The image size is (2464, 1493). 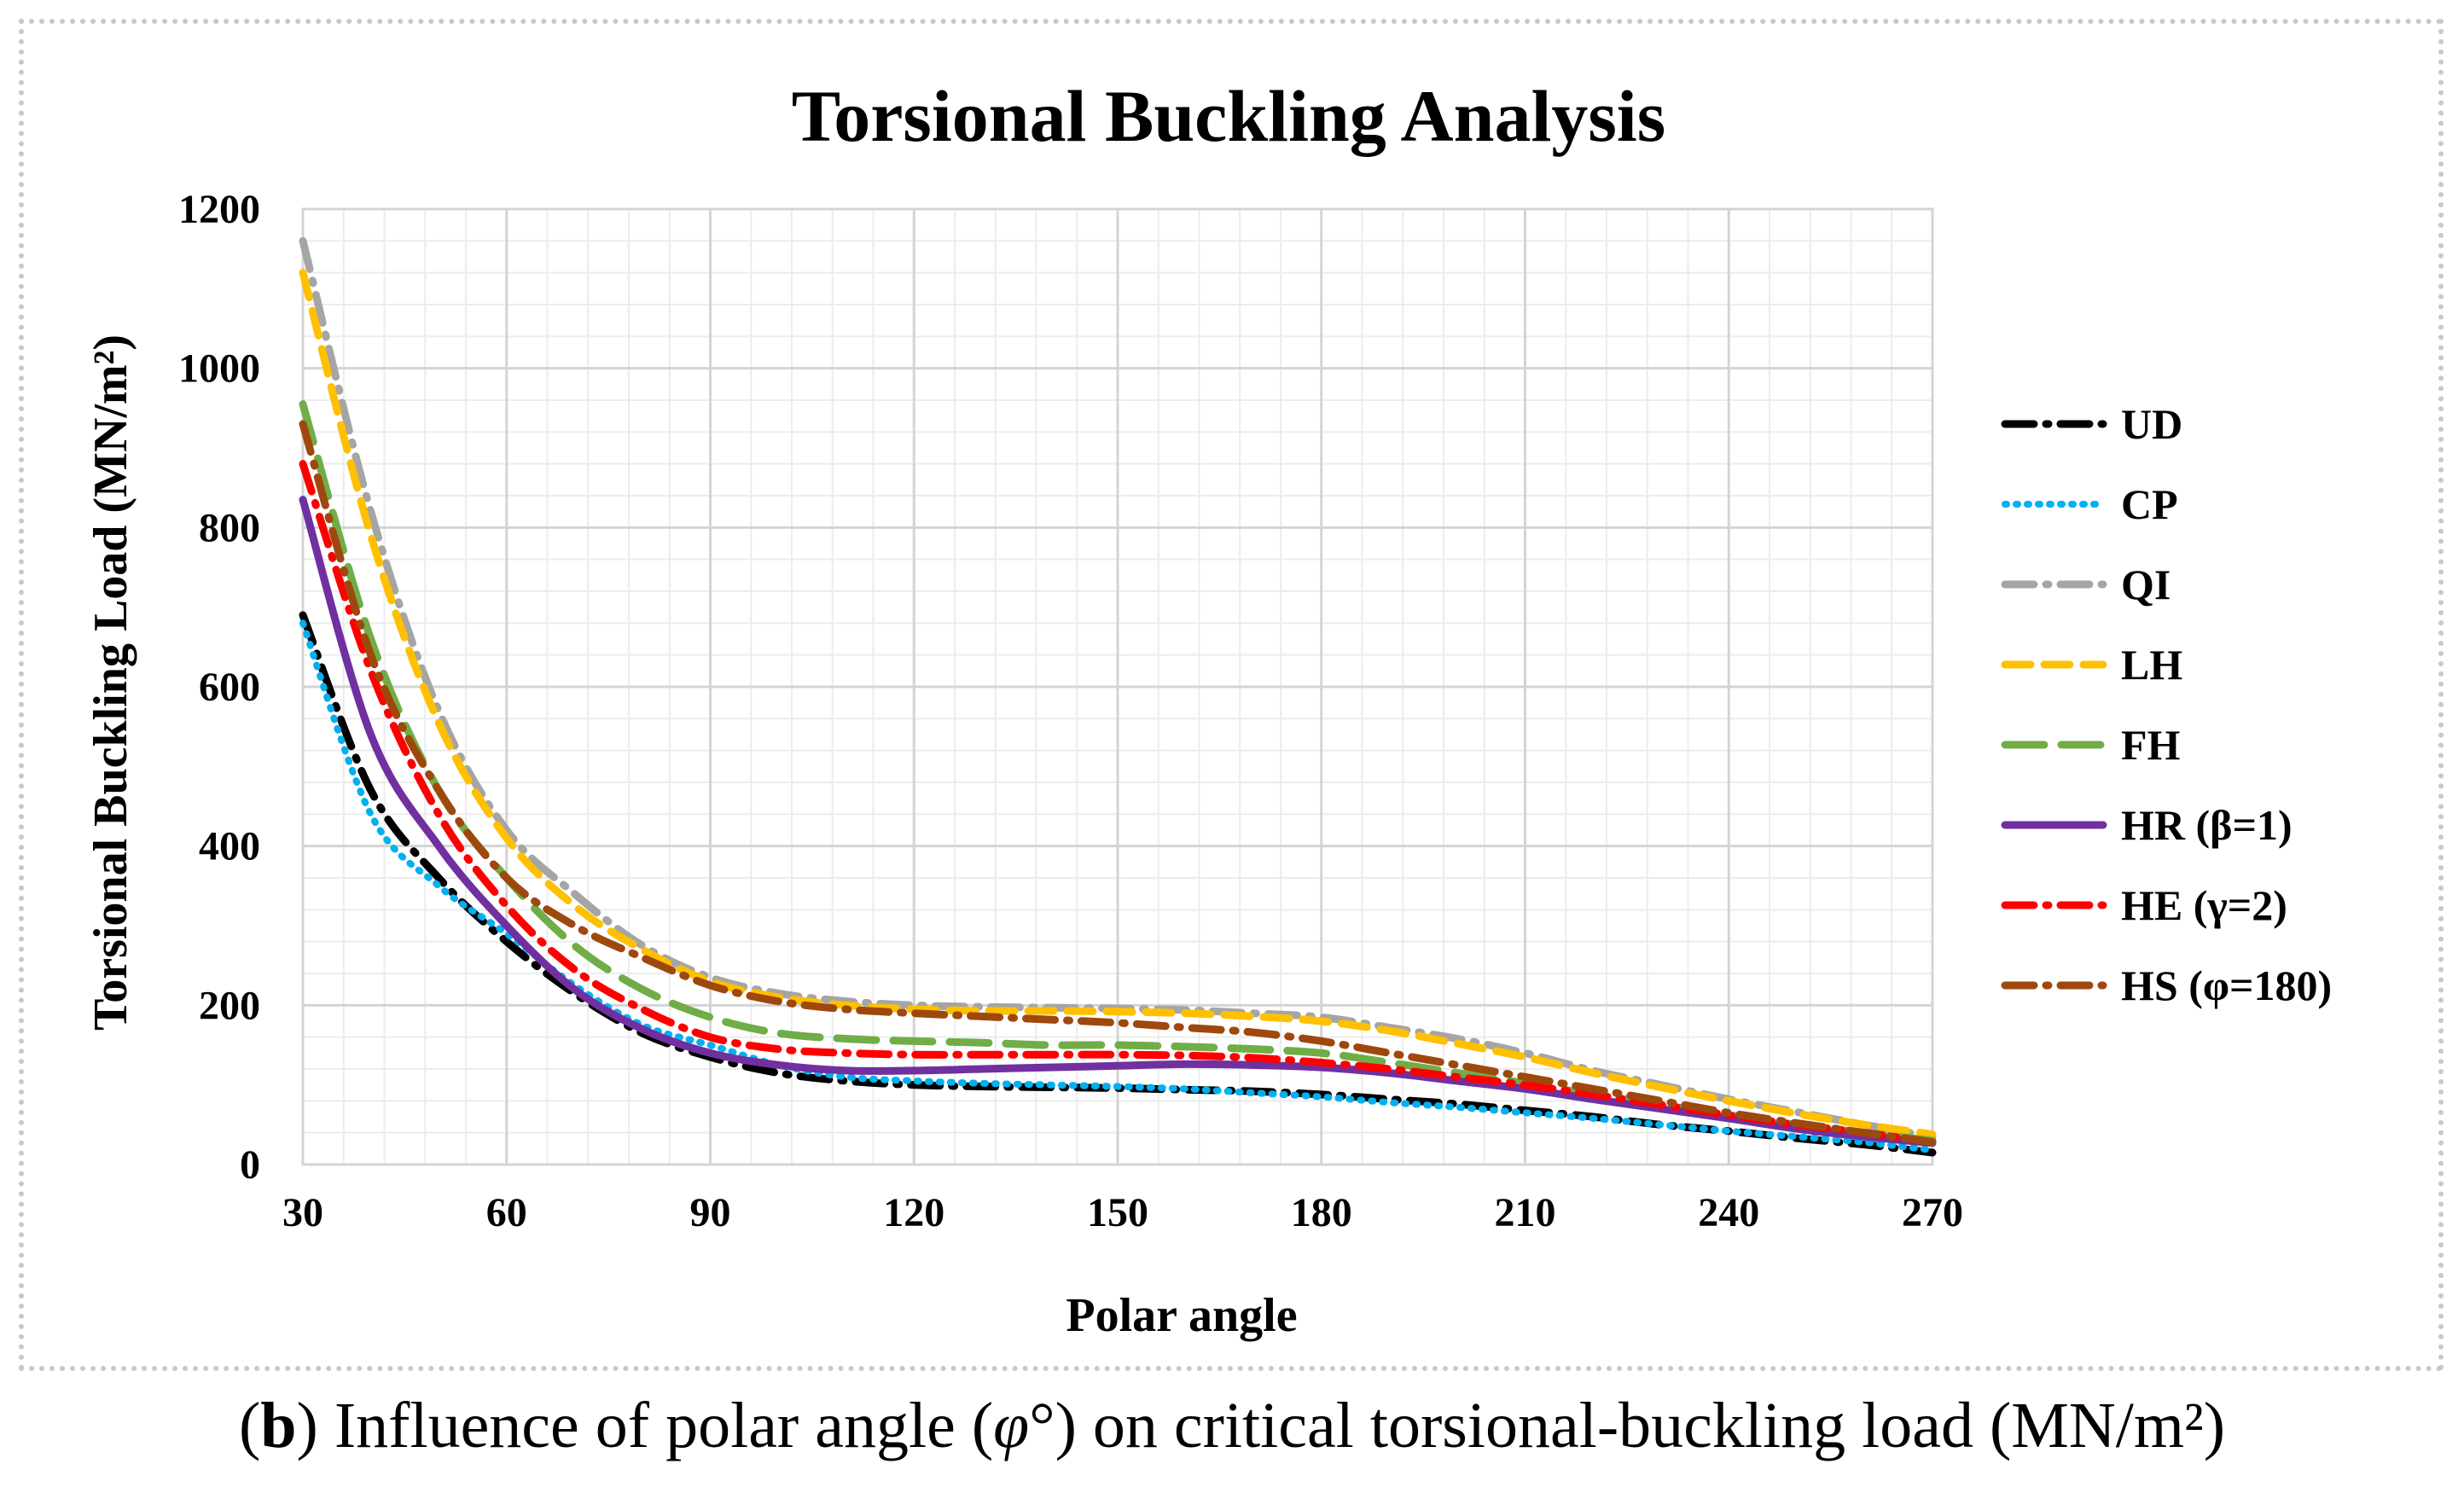 I want to click on y-tick-label: 600, so click(x=229, y=687).